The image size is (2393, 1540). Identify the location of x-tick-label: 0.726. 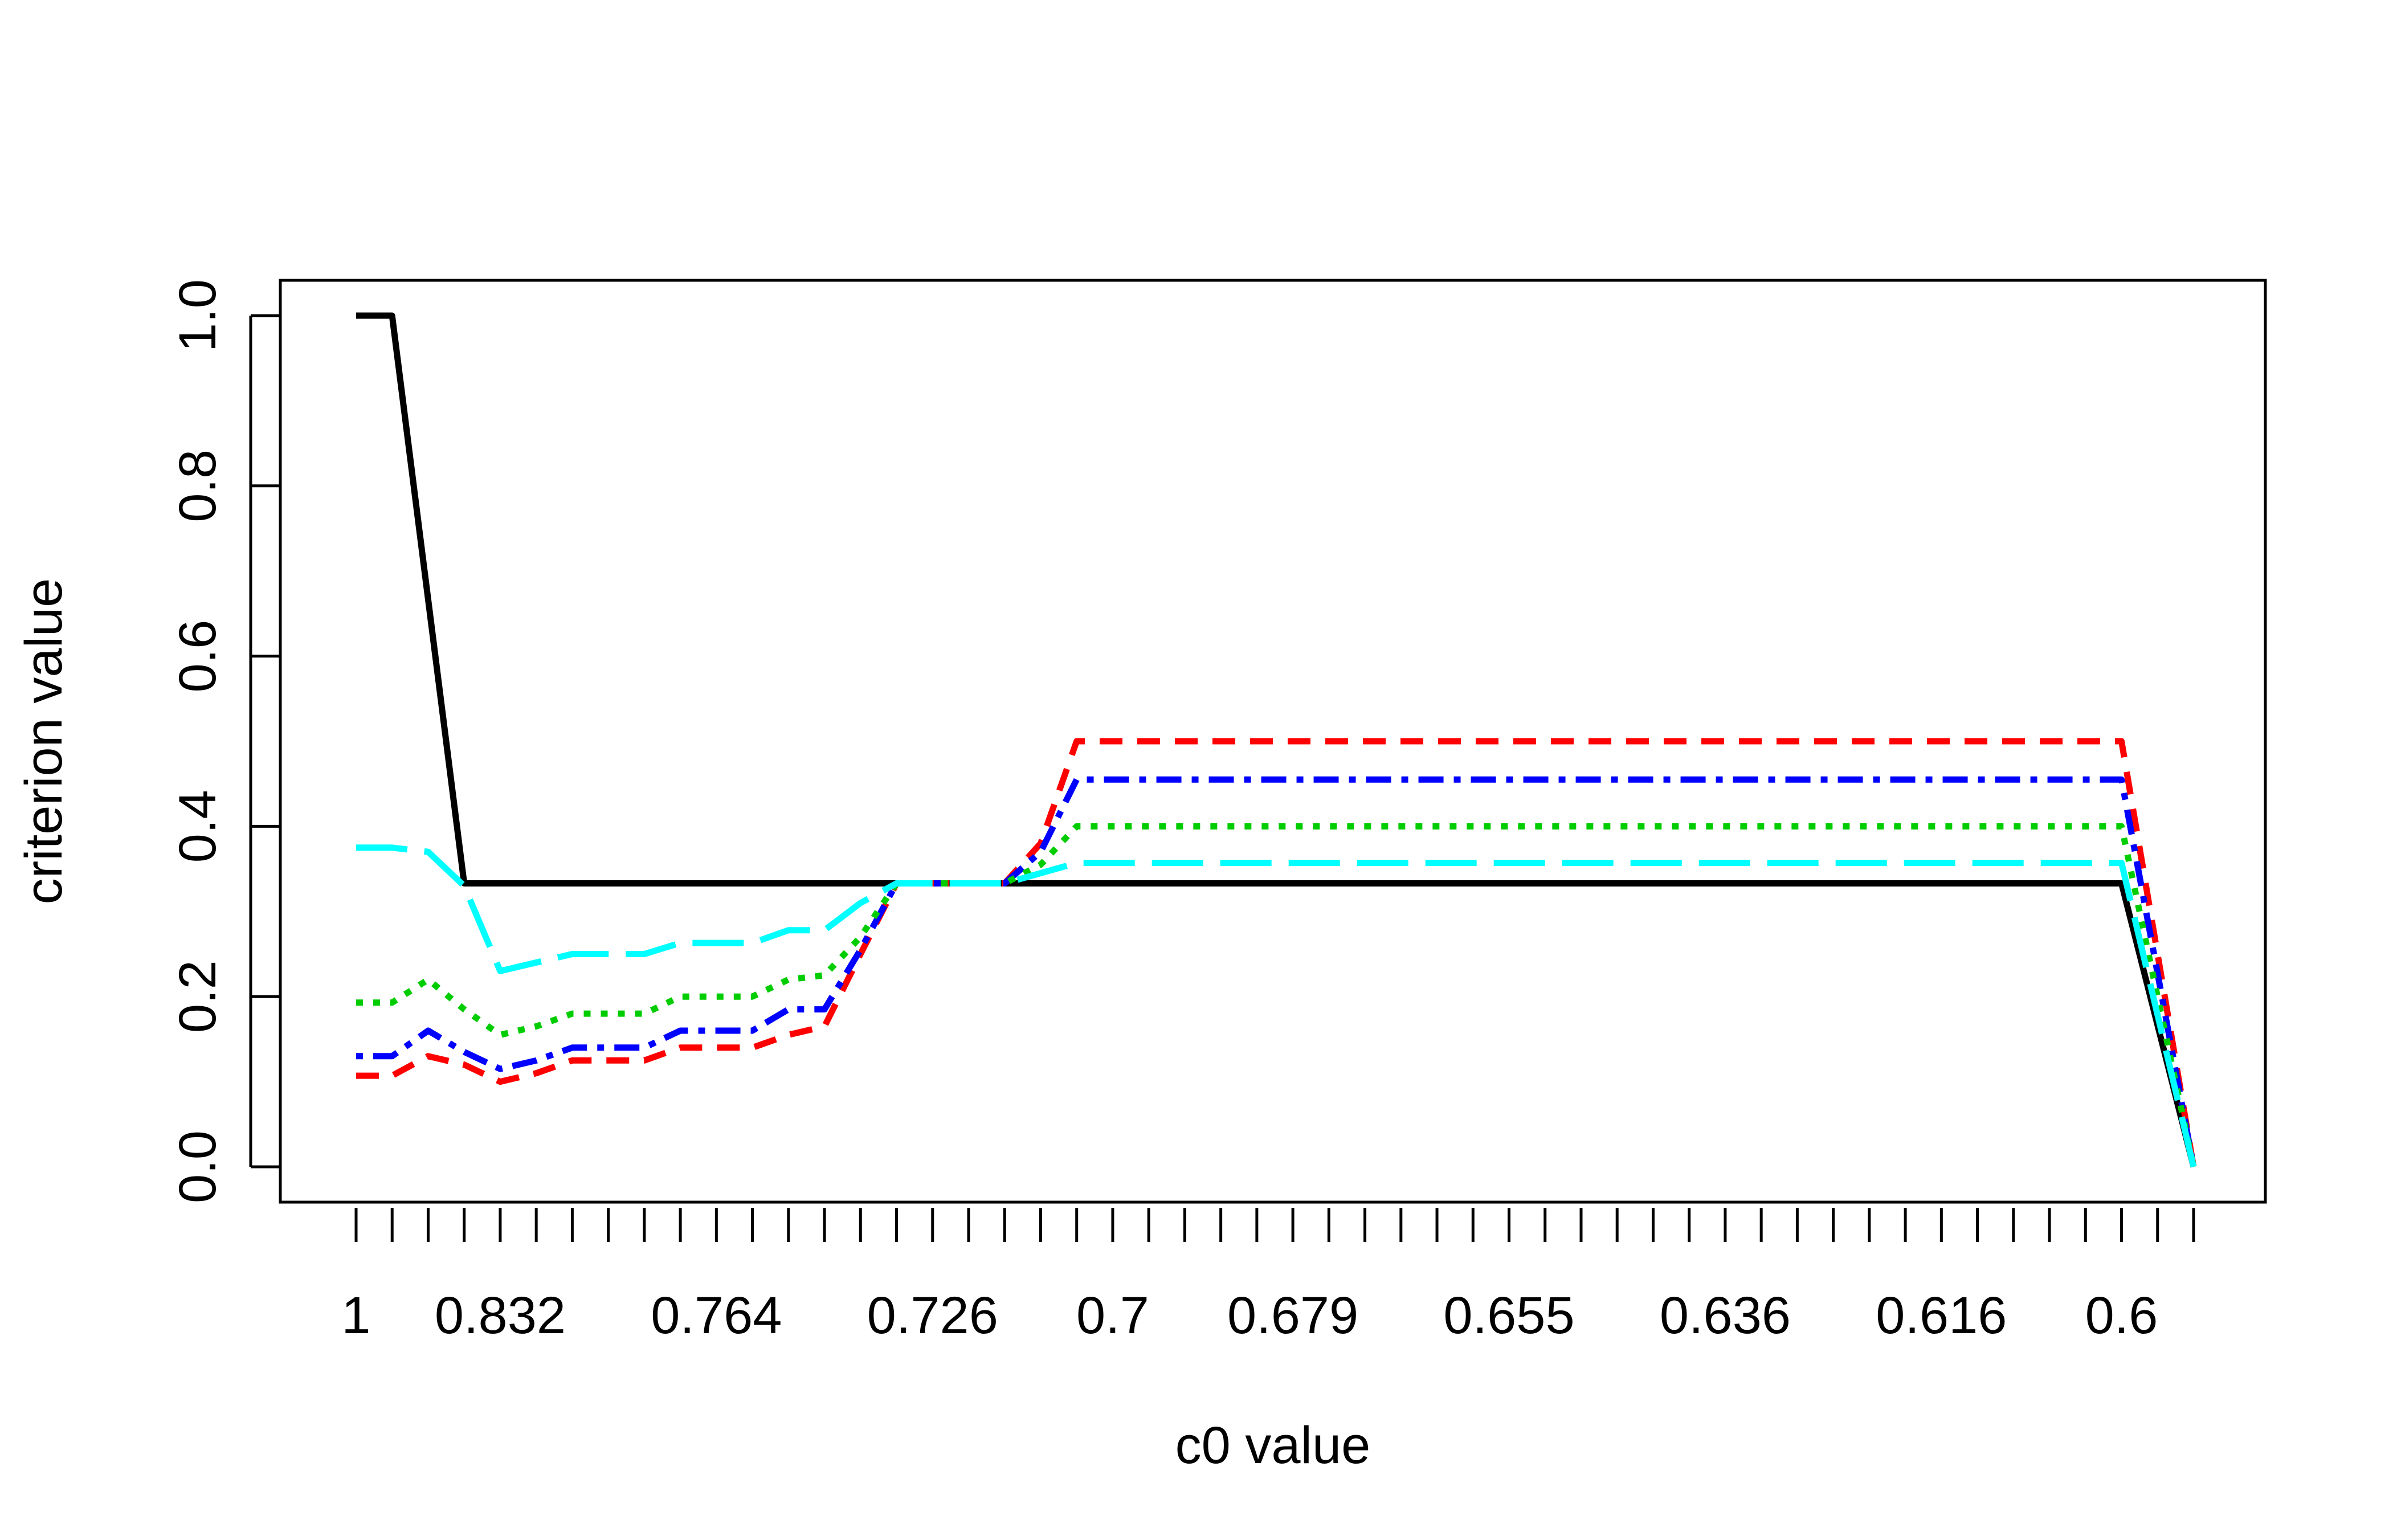
(933, 1315).